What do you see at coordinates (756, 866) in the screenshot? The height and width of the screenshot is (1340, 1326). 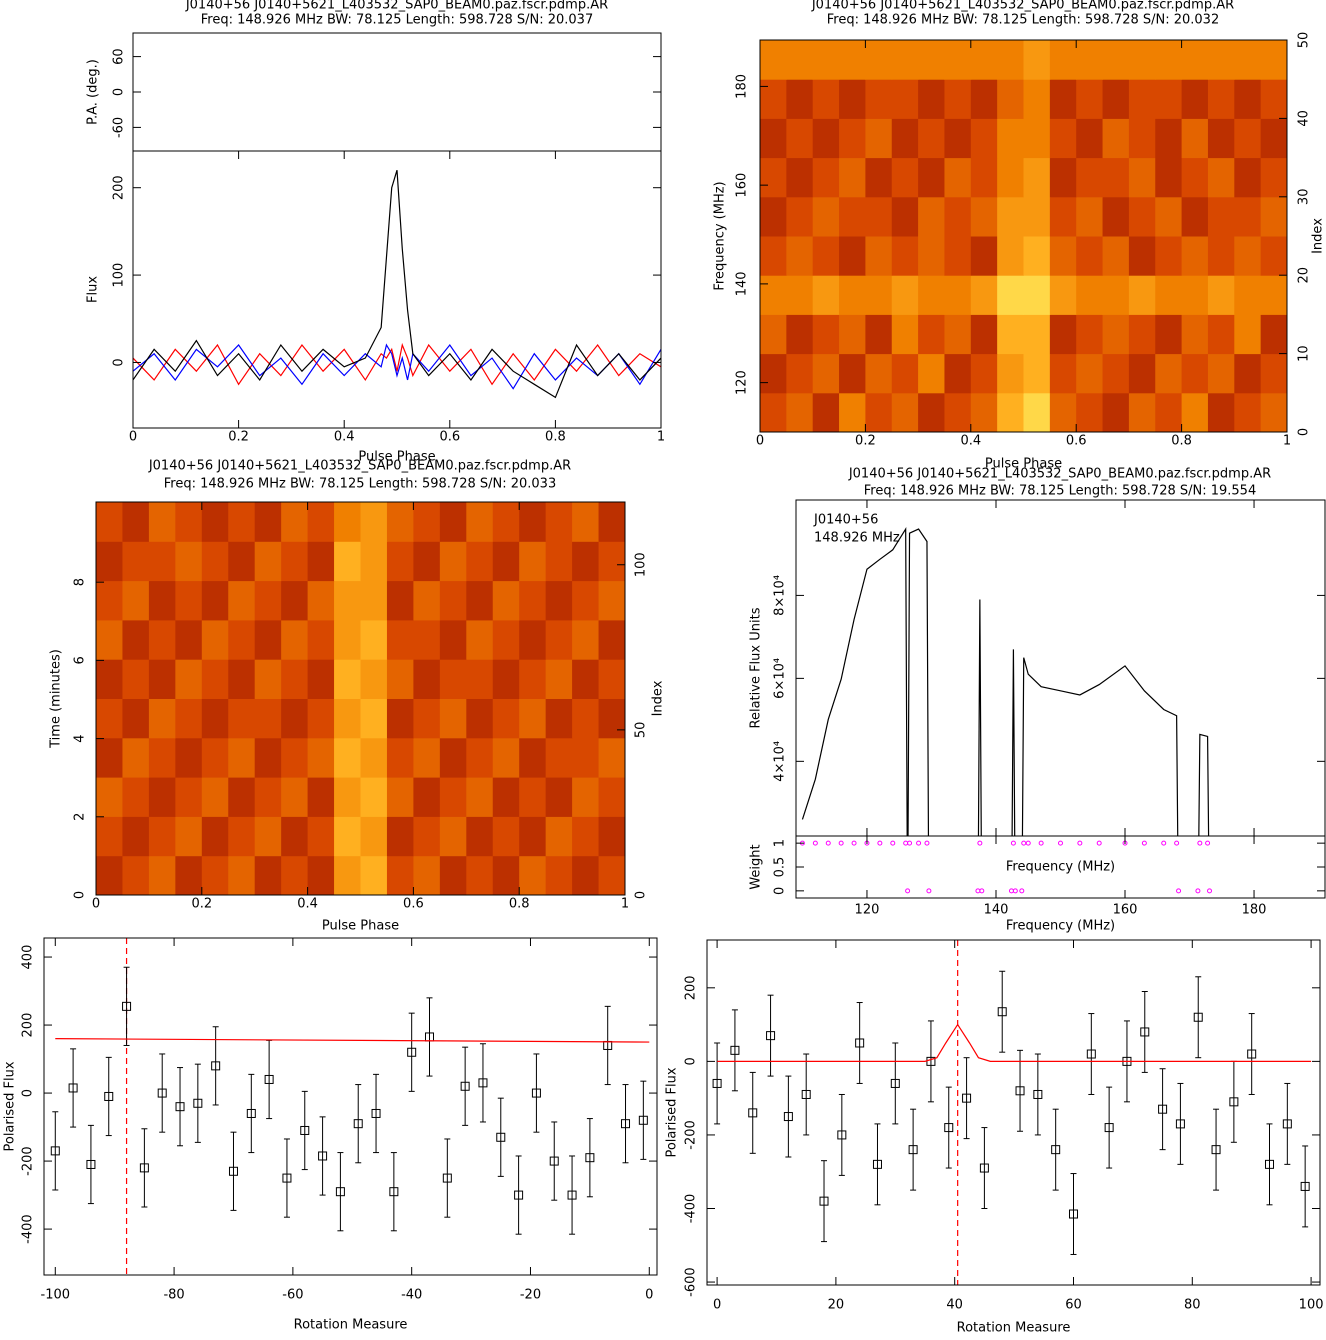 I see `y-axis-label: Weight` at bounding box center [756, 866].